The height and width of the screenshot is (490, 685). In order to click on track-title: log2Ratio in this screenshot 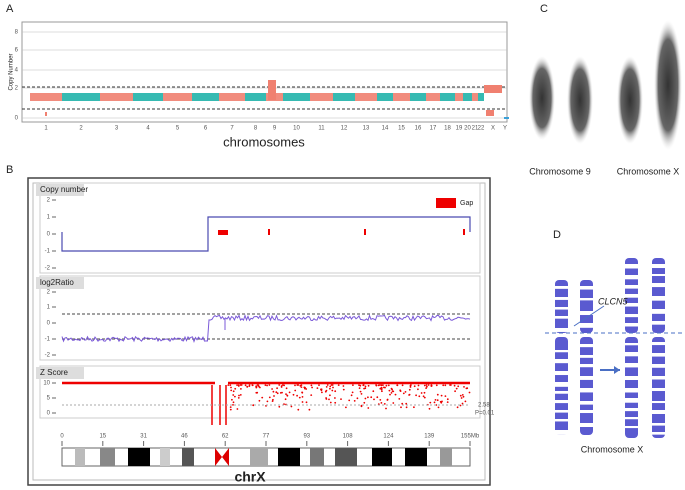, I will do `click(57, 282)`.